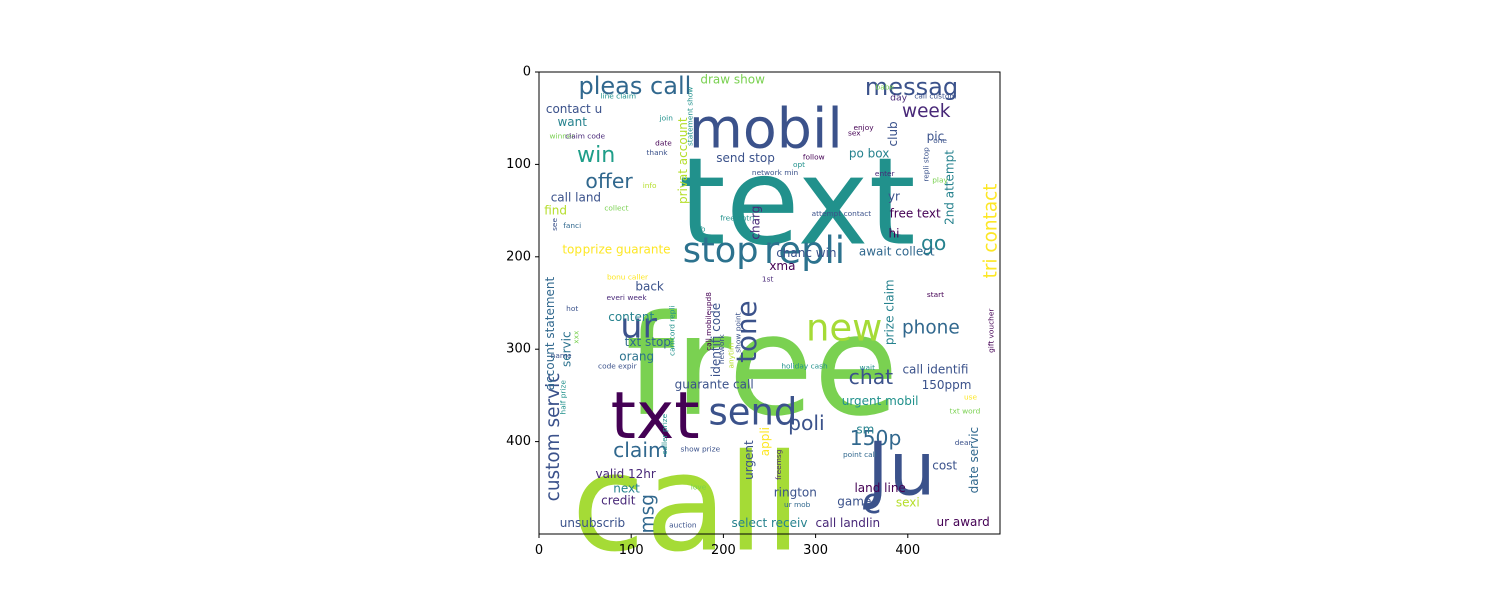 This screenshot has height=600, width=1500. Describe the element at coordinates (518, 349) in the screenshot. I see `y-tick-label: 300` at that location.